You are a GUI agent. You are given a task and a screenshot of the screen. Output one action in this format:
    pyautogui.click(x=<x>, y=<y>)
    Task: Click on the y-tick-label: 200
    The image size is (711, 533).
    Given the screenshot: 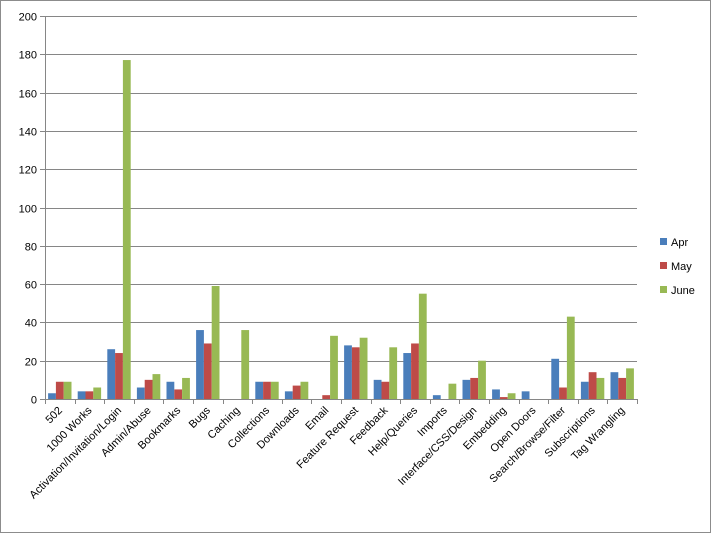 What is the action you would take?
    pyautogui.click(x=28, y=18)
    